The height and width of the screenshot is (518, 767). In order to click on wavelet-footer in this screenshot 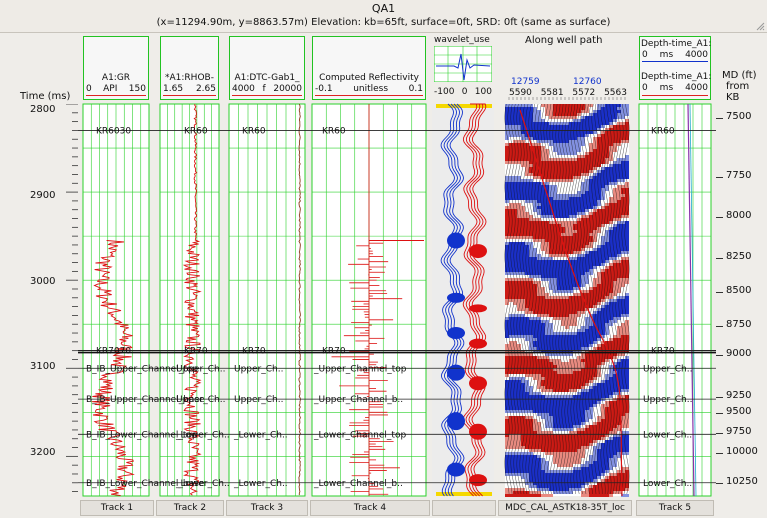, I will do `click(464, 508)`.